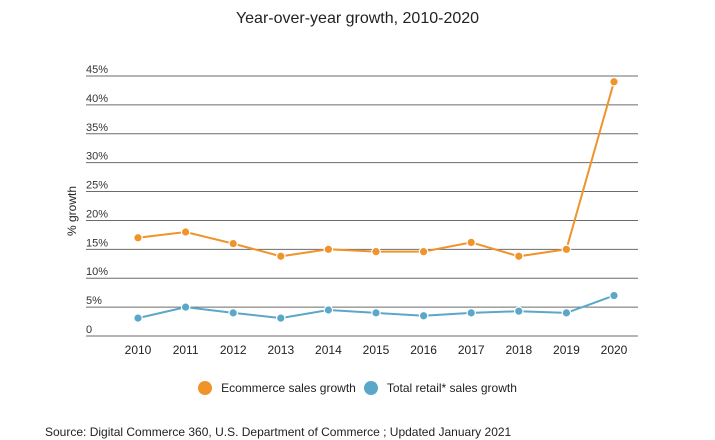 The width and height of the screenshot is (715, 440). Describe the element at coordinates (97, 99) in the screenshot. I see `y-tick-label: 40%` at that location.